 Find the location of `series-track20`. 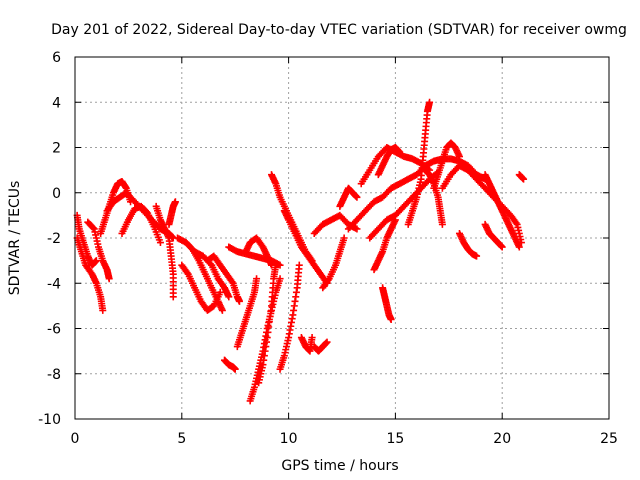

series-track20 is located at coordinates (289, 317).